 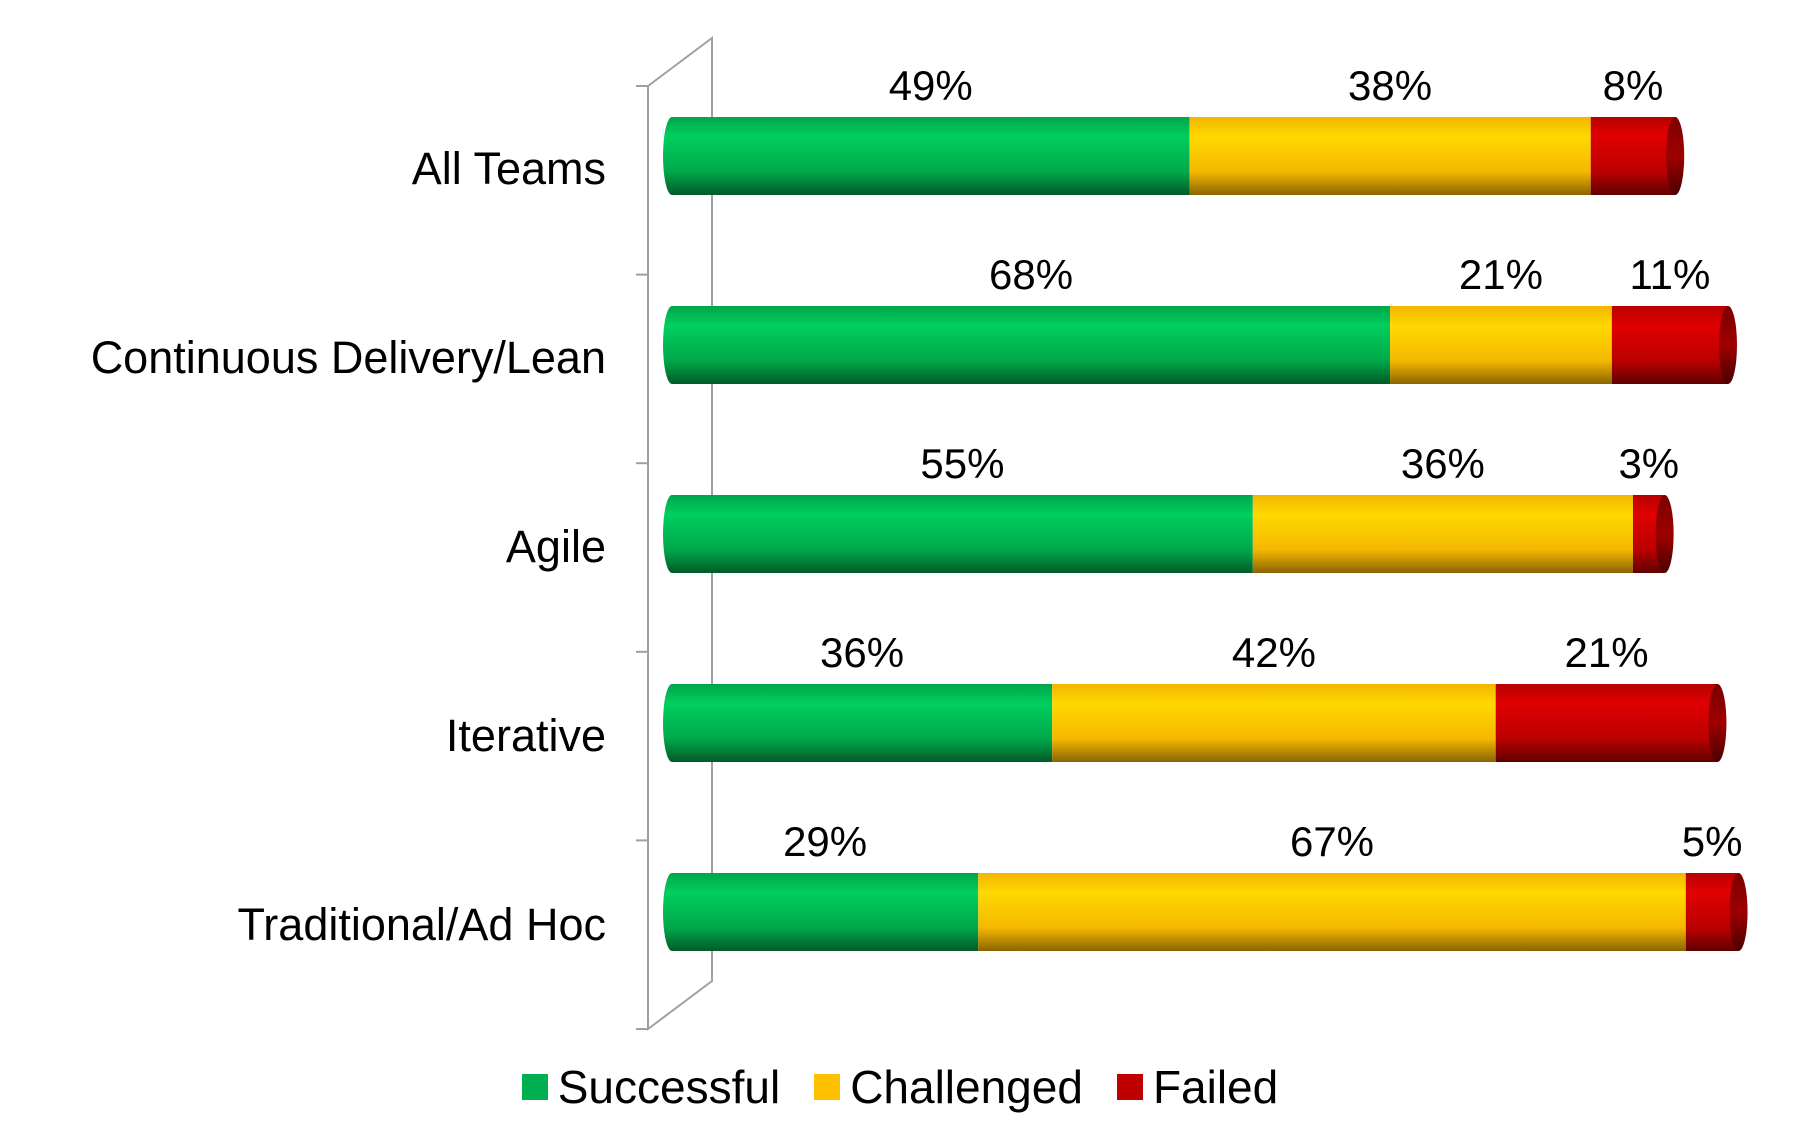 What do you see at coordinates (1607, 652) in the screenshot?
I see `data-label-failed: 21%` at bounding box center [1607, 652].